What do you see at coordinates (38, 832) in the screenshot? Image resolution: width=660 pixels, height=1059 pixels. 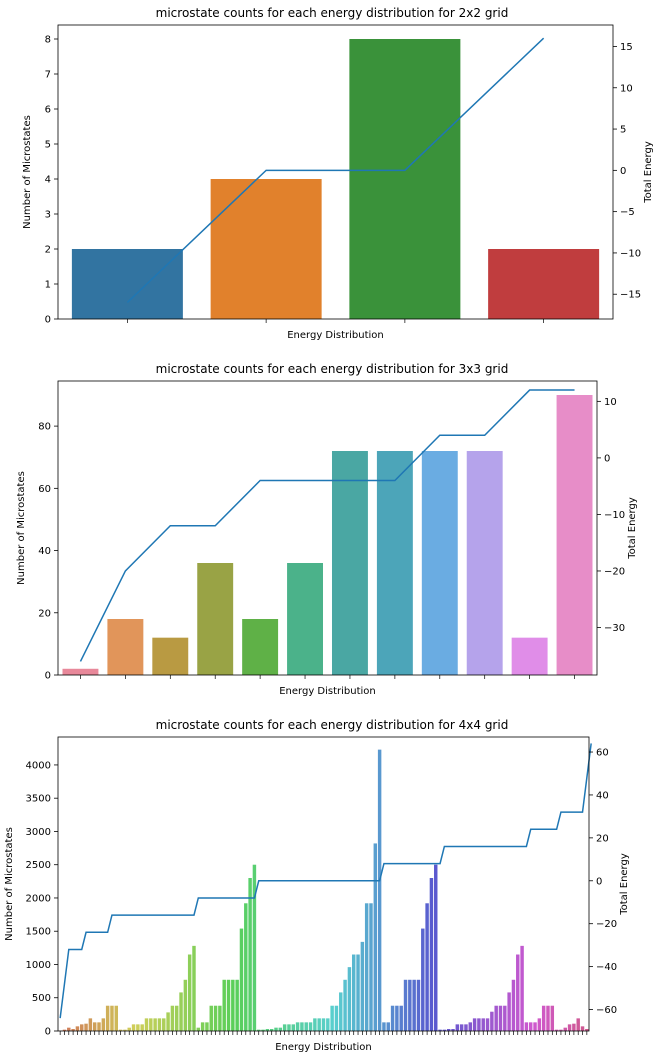 I see `y-tick-label: 3000` at bounding box center [38, 832].